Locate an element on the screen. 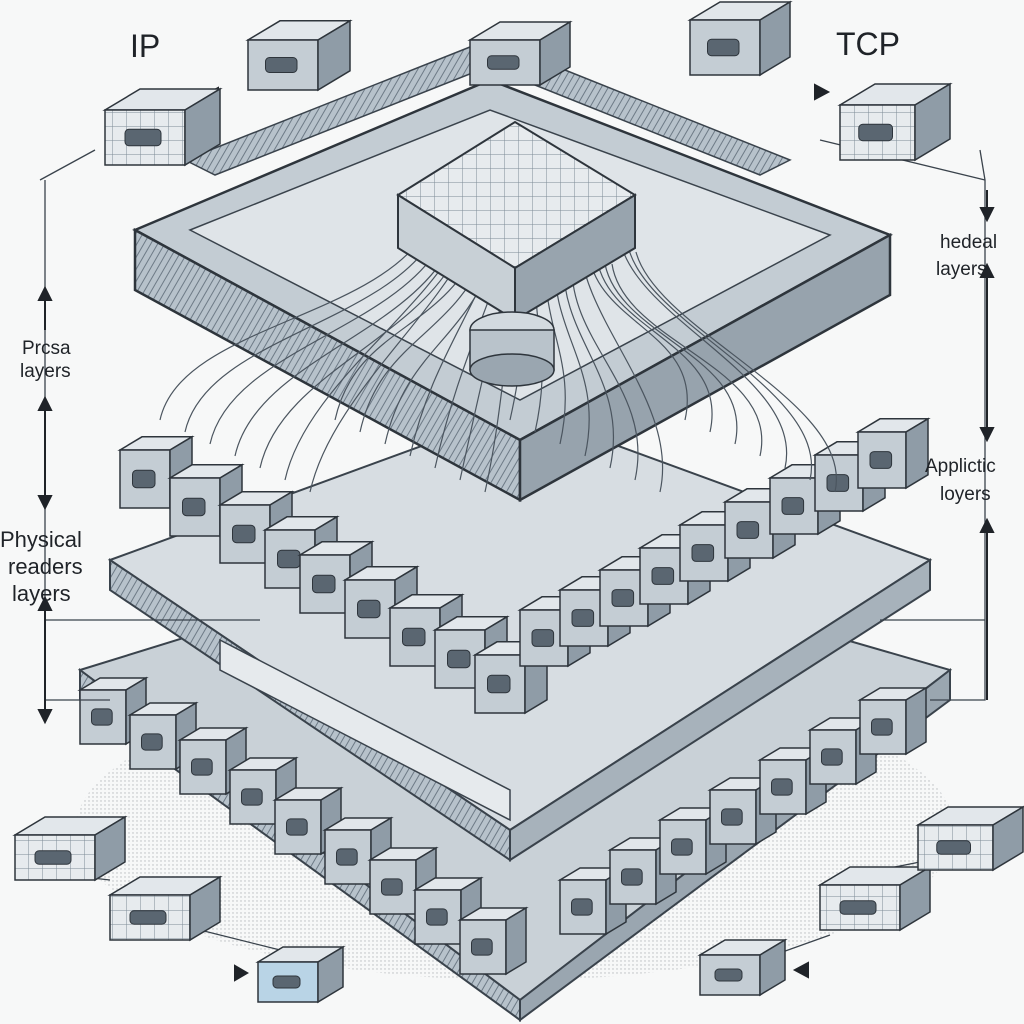  bottom-modules-left is located at coordinates (303, 826).